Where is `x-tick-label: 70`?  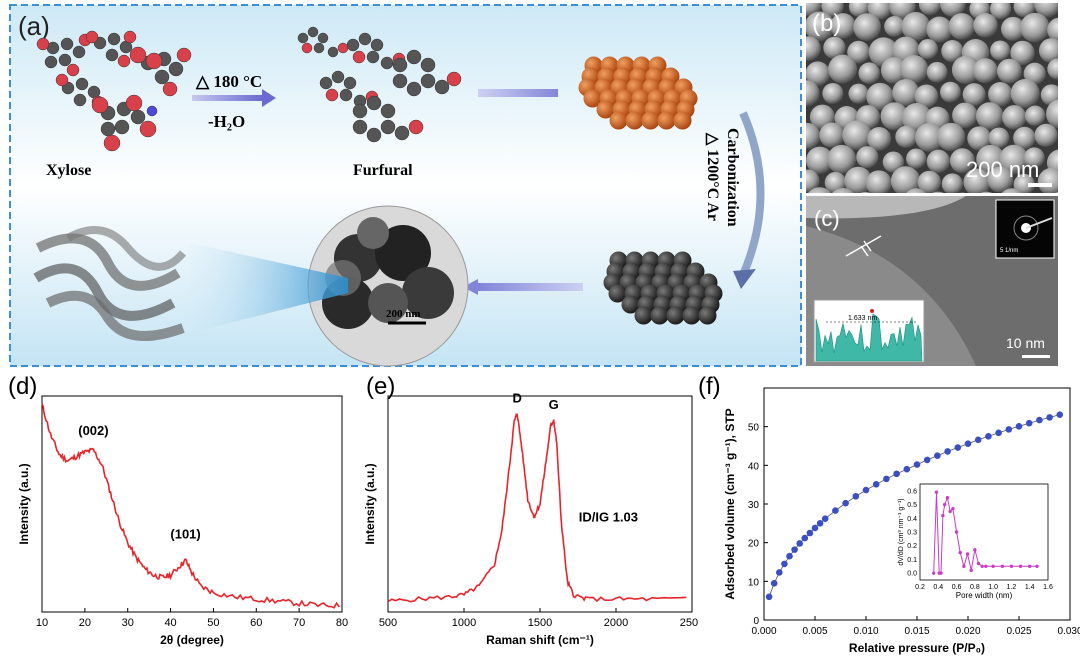 x-tick-label: 70 is located at coordinates (299, 623).